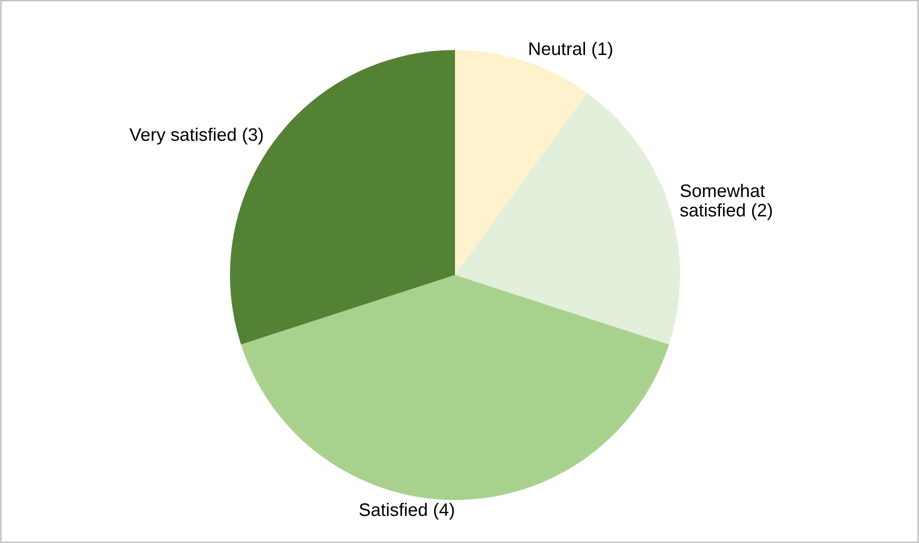 The height and width of the screenshot is (543, 919). What do you see at coordinates (406, 511) in the screenshot?
I see `slice-label: Satisfied (4)` at bounding box center [406, 511].